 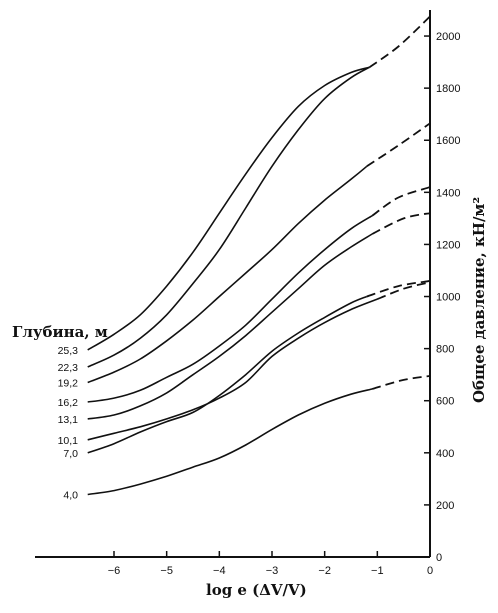 I want to click on x-tick-label: −5, so click(x=166, y=571).